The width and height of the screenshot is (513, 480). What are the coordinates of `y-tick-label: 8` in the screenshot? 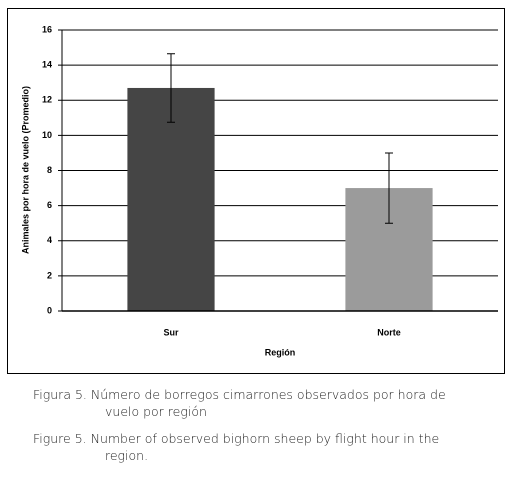 It's located at (49, 170).